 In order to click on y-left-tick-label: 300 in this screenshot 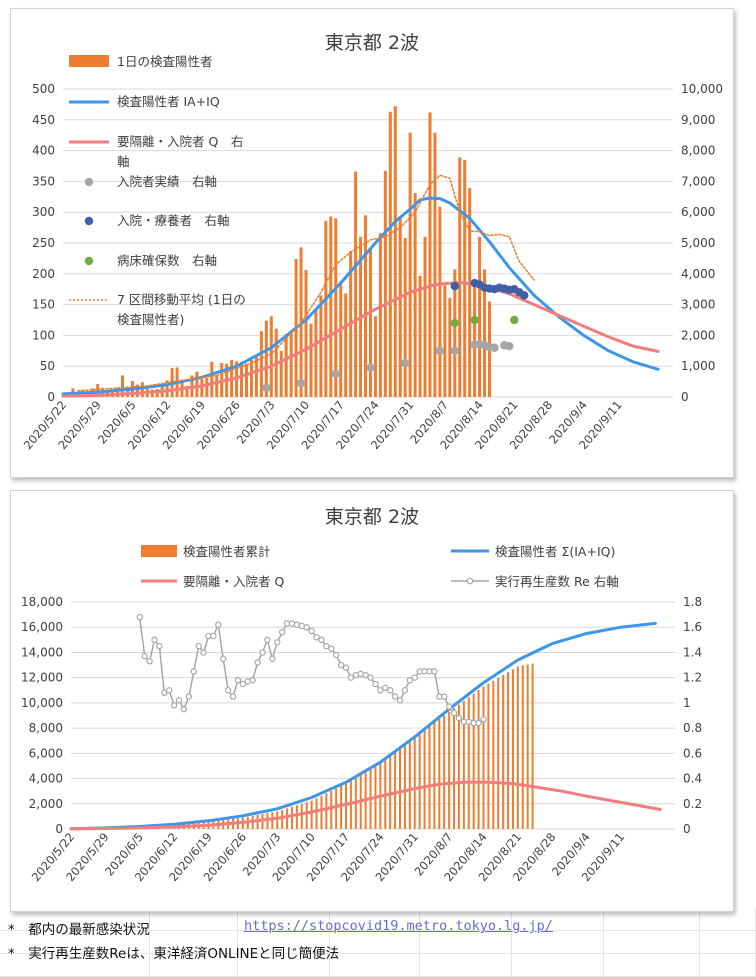, I will do `click(43, 212)`.